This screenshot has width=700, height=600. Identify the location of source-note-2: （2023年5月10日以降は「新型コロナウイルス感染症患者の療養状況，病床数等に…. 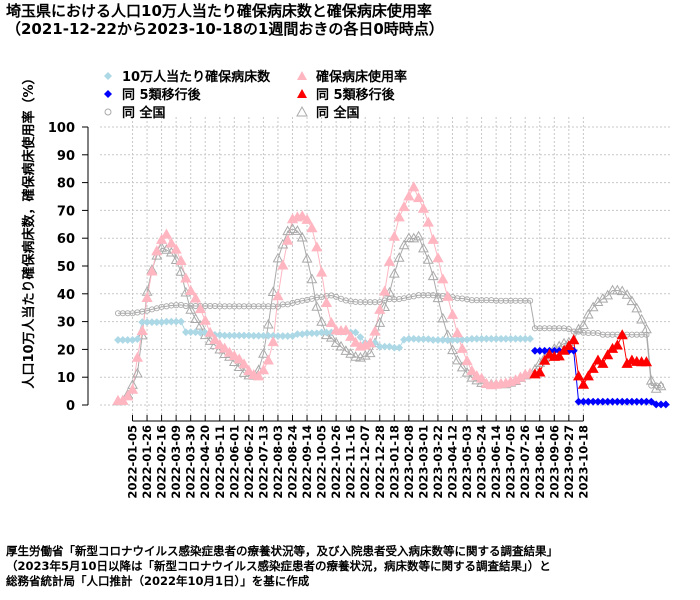
(278, 566).